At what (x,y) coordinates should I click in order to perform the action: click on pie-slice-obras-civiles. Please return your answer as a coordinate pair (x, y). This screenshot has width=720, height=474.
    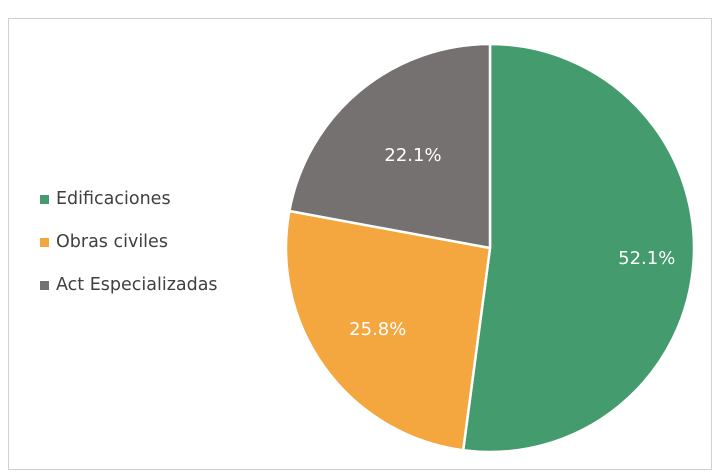
    Looking at the image, I should click on (388, 330).